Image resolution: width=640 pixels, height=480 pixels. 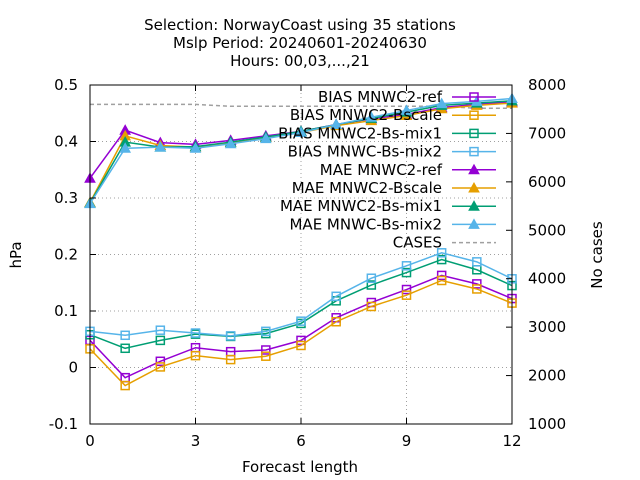 What do you see at coordinates (547, 85) in the screenshot?
I see `y2-tick-label: 8000` at bounding box center [547, 85].